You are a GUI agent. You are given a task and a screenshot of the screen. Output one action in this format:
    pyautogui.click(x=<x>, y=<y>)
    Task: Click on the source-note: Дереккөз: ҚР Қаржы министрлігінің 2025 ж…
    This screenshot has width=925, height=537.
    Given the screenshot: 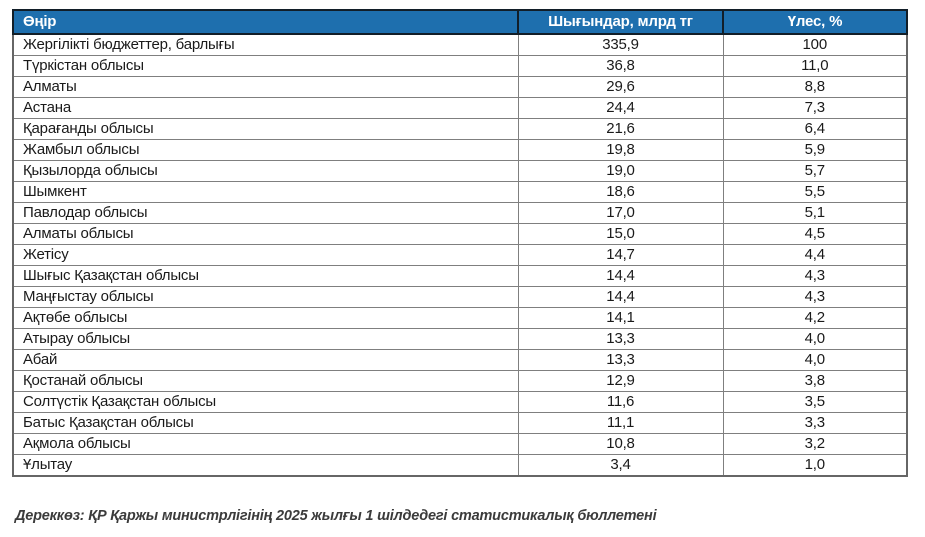 What is the action you would take?
    pyautogui.click(x=336, y=516)
    